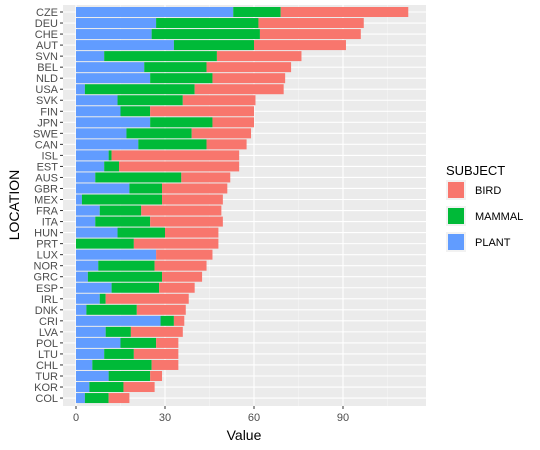 This screenshot has height=450, width=540. Describe the element at coordinates (475, 170) in the screenshot. I see `legend-title: SUBJECT` at that location.